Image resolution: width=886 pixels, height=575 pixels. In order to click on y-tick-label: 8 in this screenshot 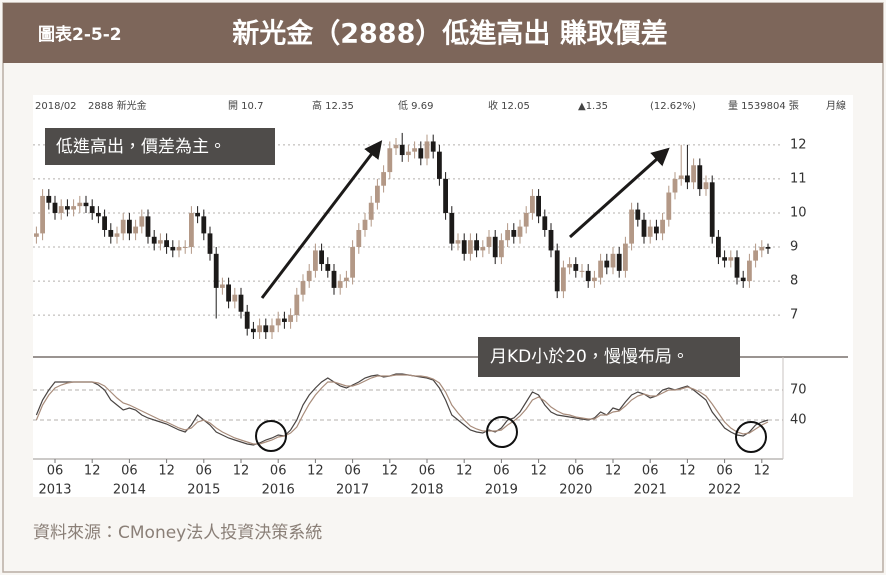, I will do `click(794, 281)`.